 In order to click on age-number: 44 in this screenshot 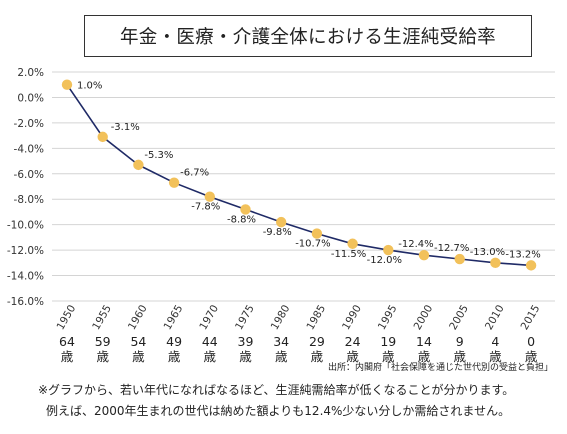, I will do `click(210, 341)`.